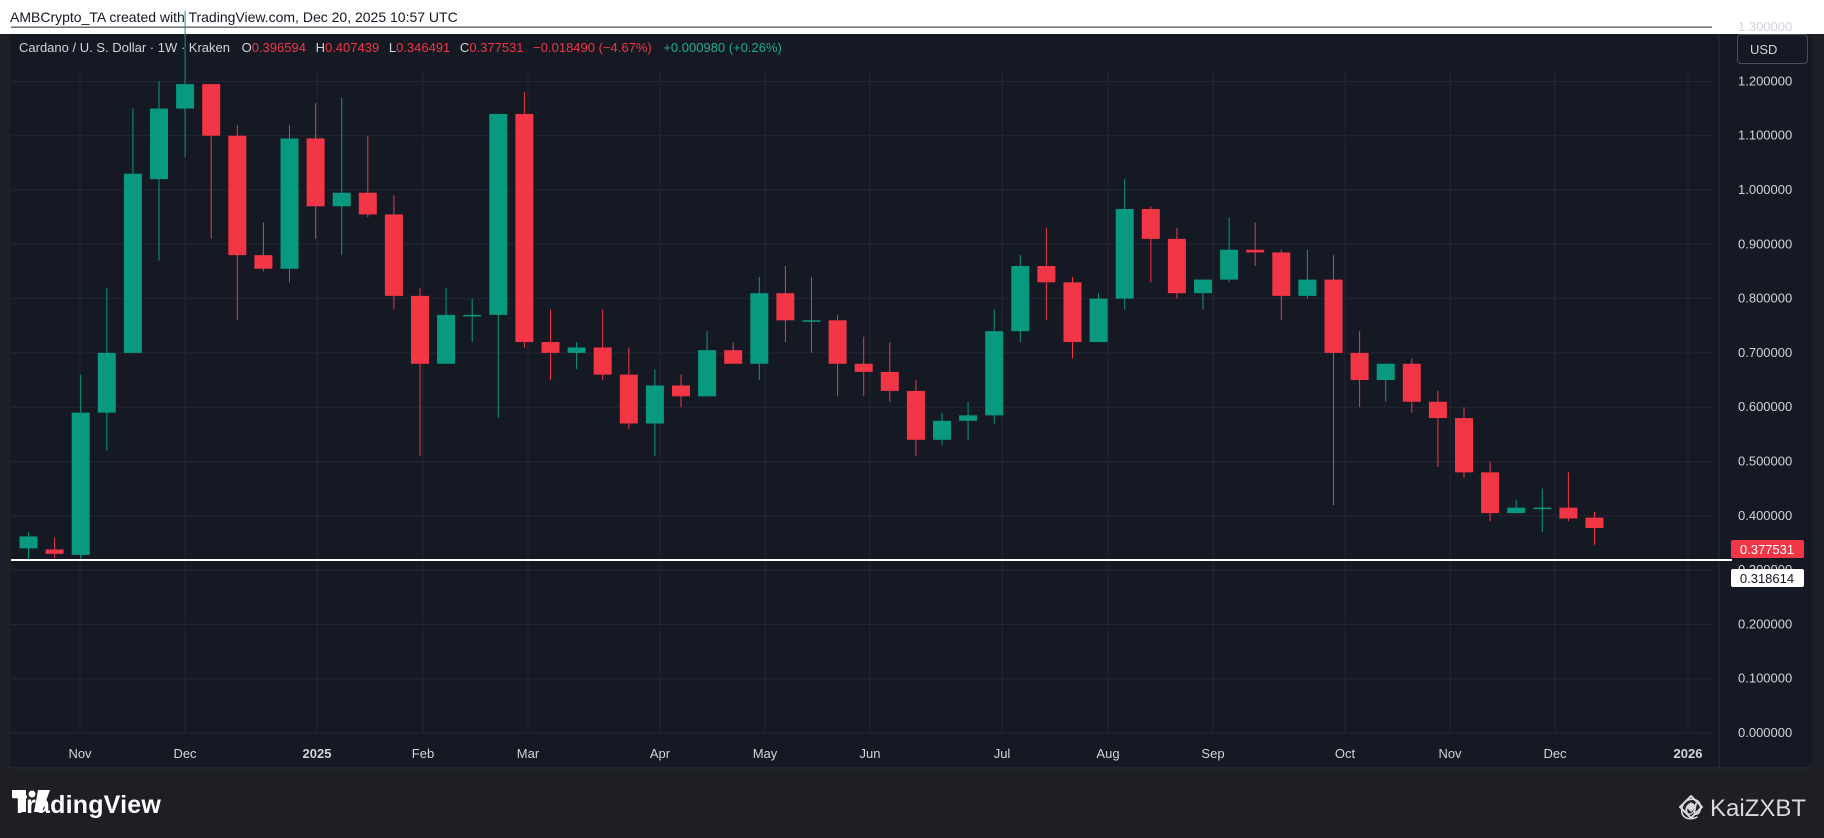 The width and height of the screenshot is (1824, 838). I want to click on y-tick-label: 0.600000, so click(1765, 406).